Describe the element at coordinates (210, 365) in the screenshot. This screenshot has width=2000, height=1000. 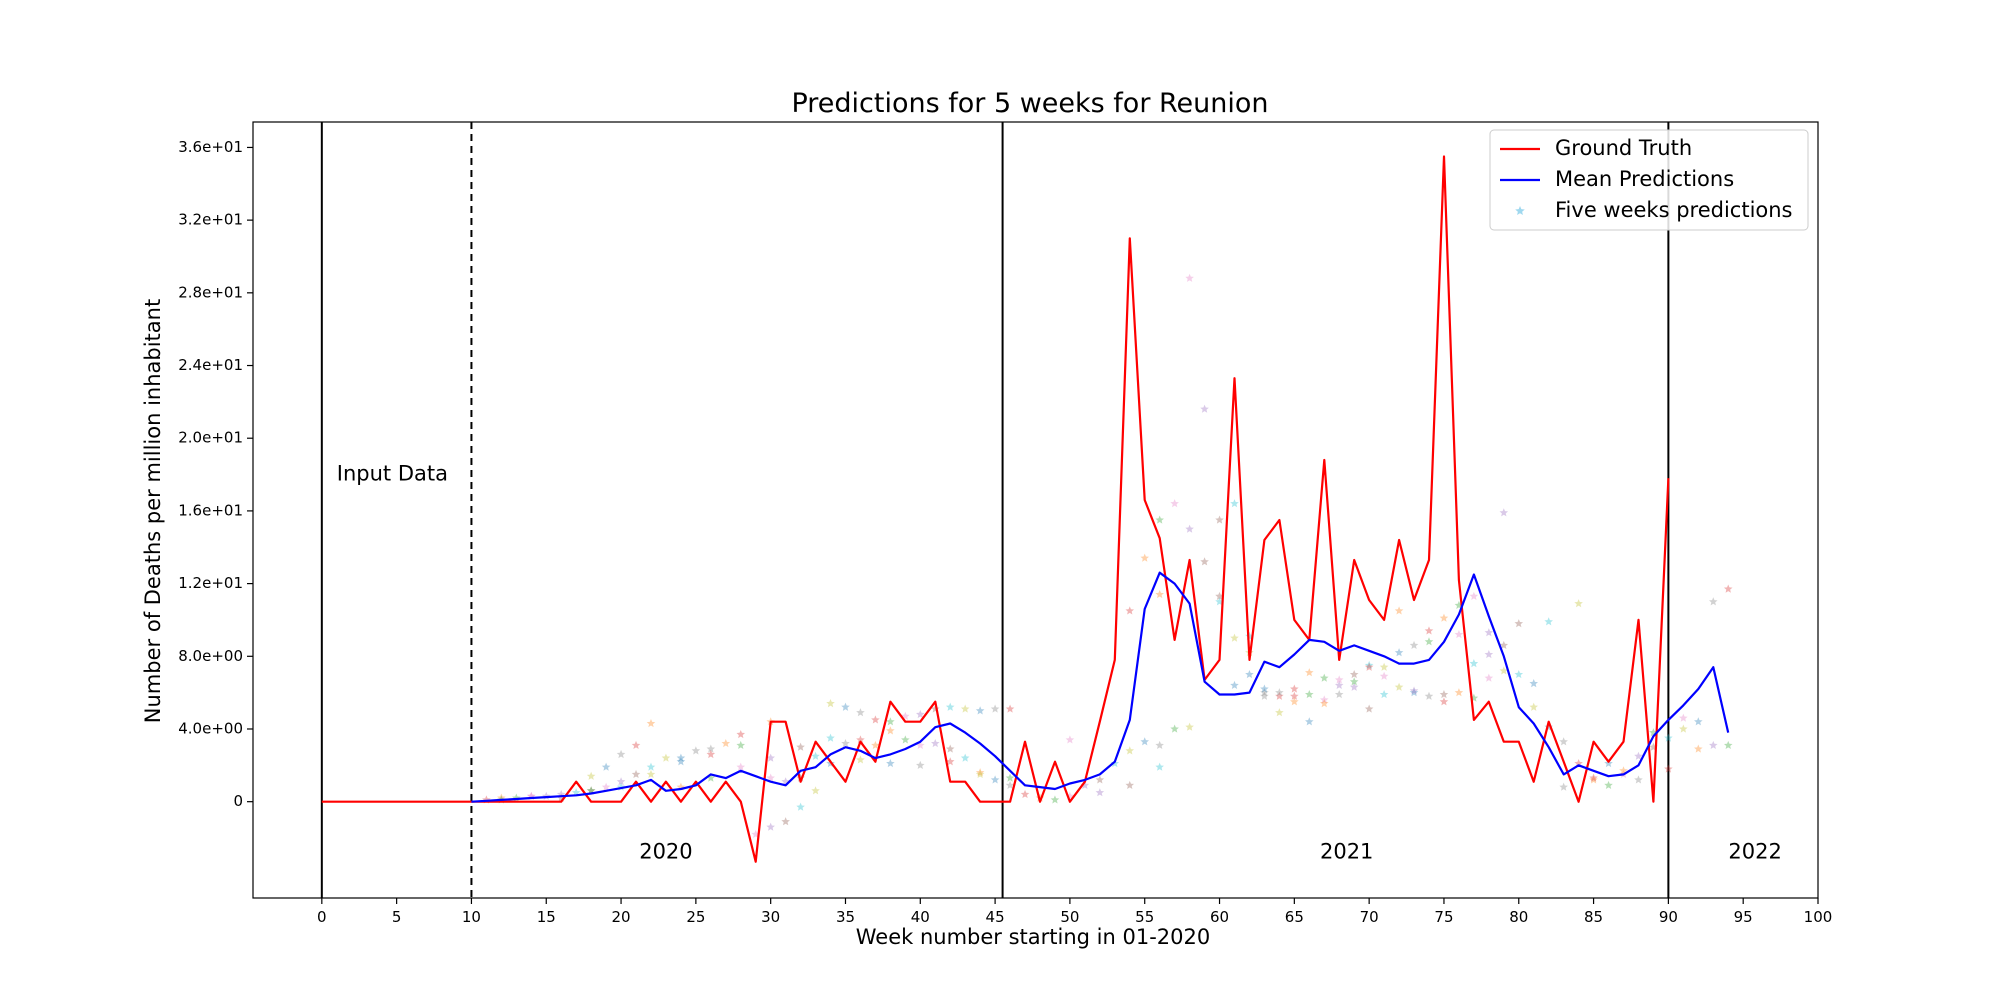
I see `y-tick-label: 2.4e+01` at that location.